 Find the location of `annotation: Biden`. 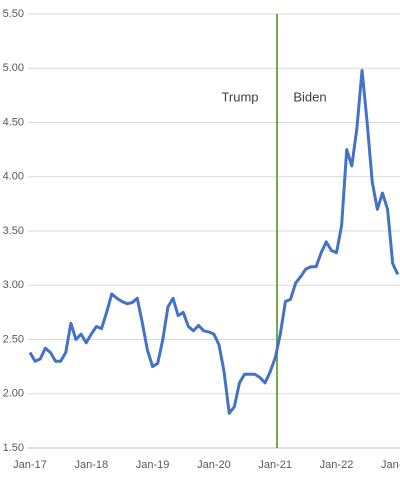

annotation: Biden is located at coordinates (309, 96).